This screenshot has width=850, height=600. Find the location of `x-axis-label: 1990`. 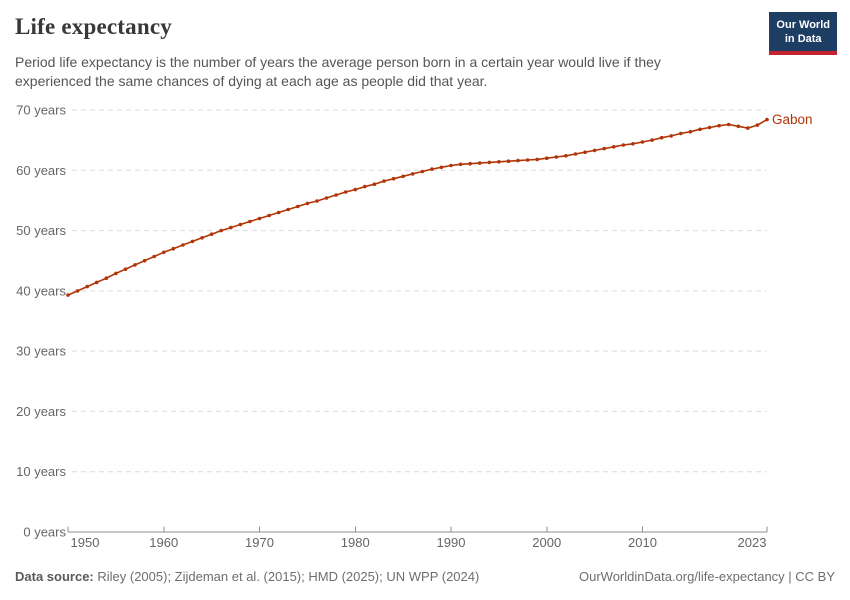

x-axis-label: 1990 is located at coordinates (451, 542).